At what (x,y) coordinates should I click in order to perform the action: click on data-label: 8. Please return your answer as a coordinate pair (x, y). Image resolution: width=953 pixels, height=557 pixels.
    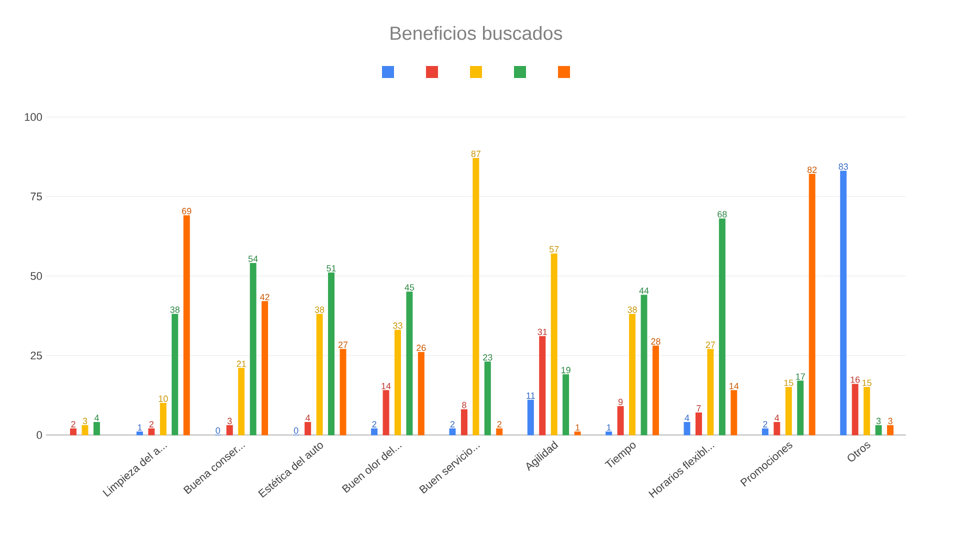
    Looking at the image, I should click on (464, 405).